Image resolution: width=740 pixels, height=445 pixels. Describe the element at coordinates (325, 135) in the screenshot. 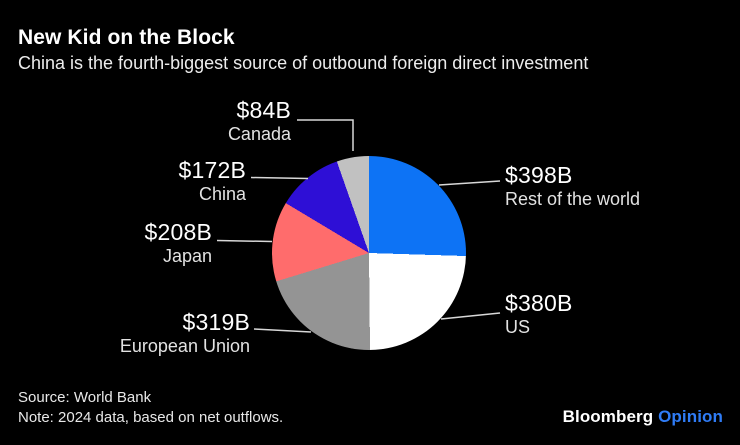

I see `leader-line-canada` at that location.